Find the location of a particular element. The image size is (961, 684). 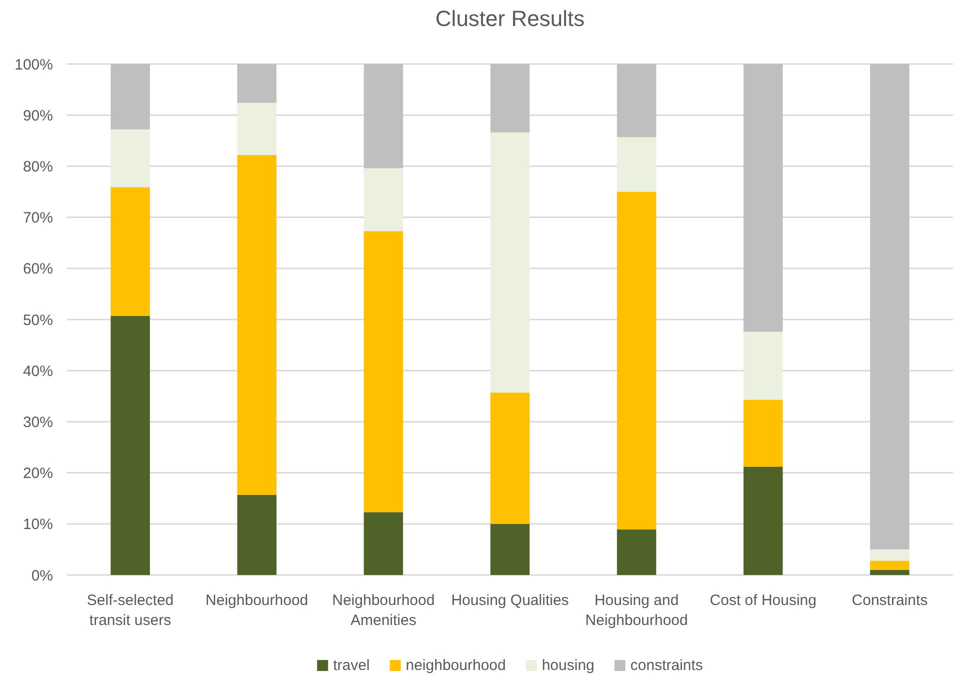

x-tick-label: Neighbourhood is located at coordinates (257, 600).